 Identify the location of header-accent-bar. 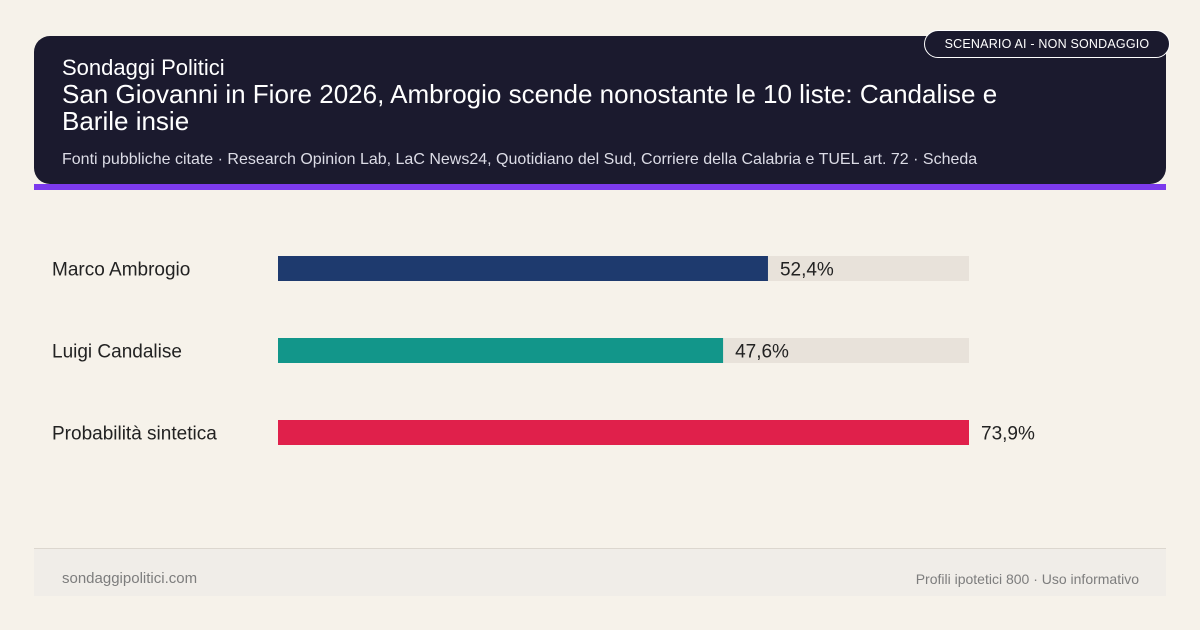
(600, 187).